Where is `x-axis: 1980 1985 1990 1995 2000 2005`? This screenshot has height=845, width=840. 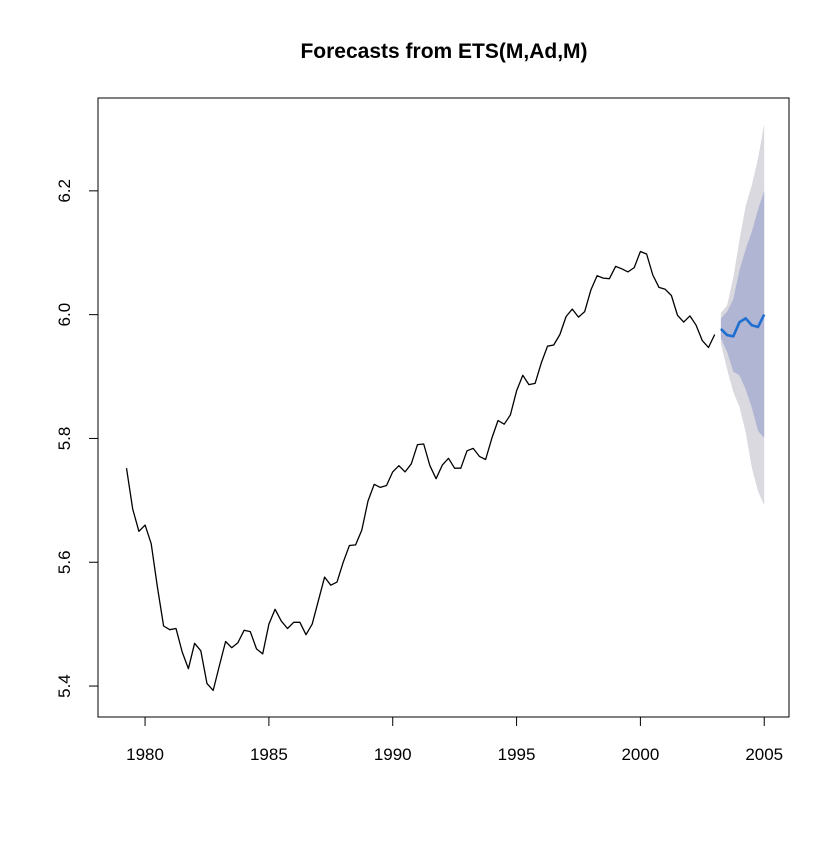 x-axis: 1980 1985 1990 1995 2000 2005 is located at coordinates (454, 740).